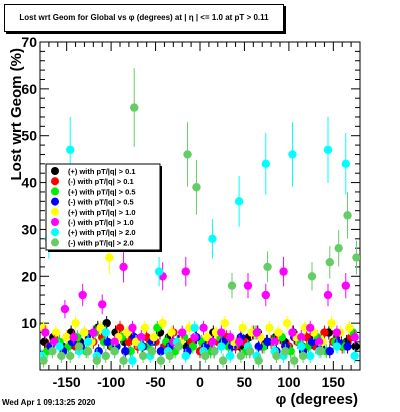  Describe the element at coordinates (29, 229) in the screenshot. I see `y-tick-label: 30` at that location.